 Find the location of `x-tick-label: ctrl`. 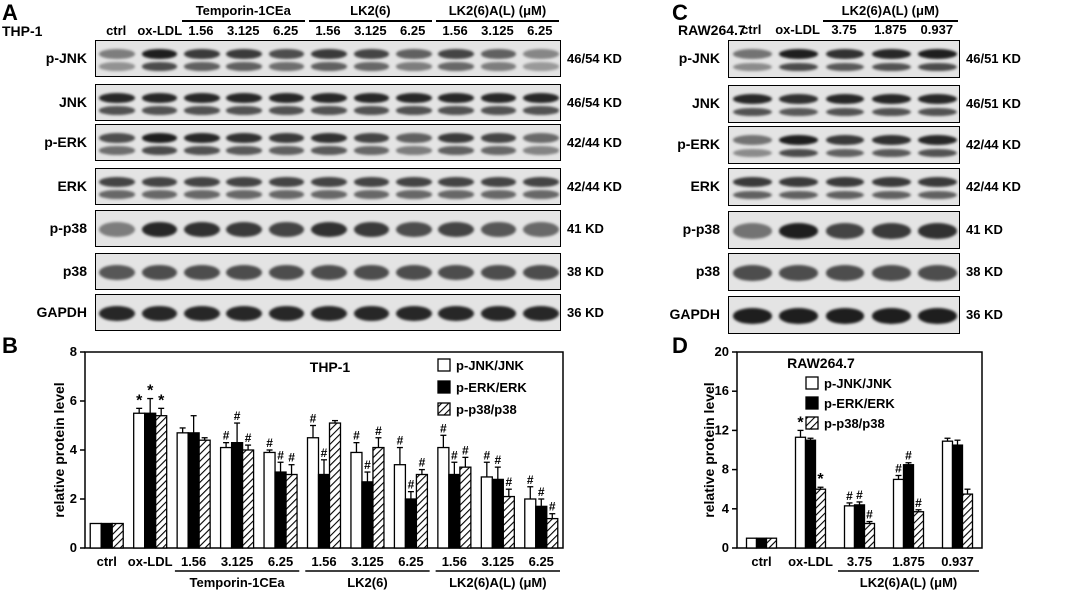

x-tick-label: ctrl is located at coordinates (107, 561).